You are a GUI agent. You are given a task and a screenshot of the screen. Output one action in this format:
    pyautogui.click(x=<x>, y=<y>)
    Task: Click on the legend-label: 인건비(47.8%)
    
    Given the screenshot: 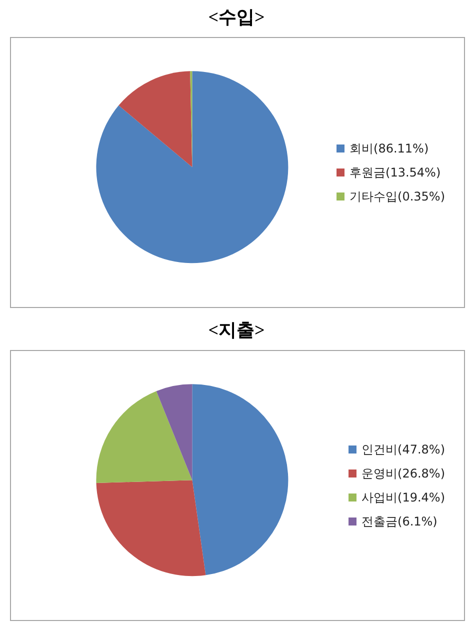 What is the action you would take?
    pyautogui.click(x=403, y=449)
    